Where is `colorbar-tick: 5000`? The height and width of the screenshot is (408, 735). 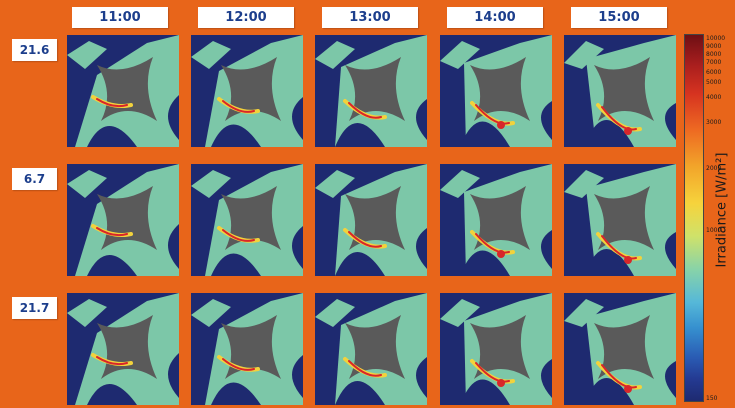 colorbar-tick: 5000 is located at coordinates (714, 82).